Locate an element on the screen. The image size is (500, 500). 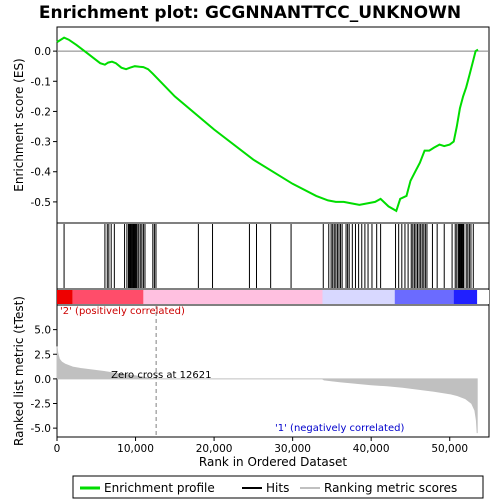
rank-x-tick-label: 20,000 is located at coordinates (214, 449).